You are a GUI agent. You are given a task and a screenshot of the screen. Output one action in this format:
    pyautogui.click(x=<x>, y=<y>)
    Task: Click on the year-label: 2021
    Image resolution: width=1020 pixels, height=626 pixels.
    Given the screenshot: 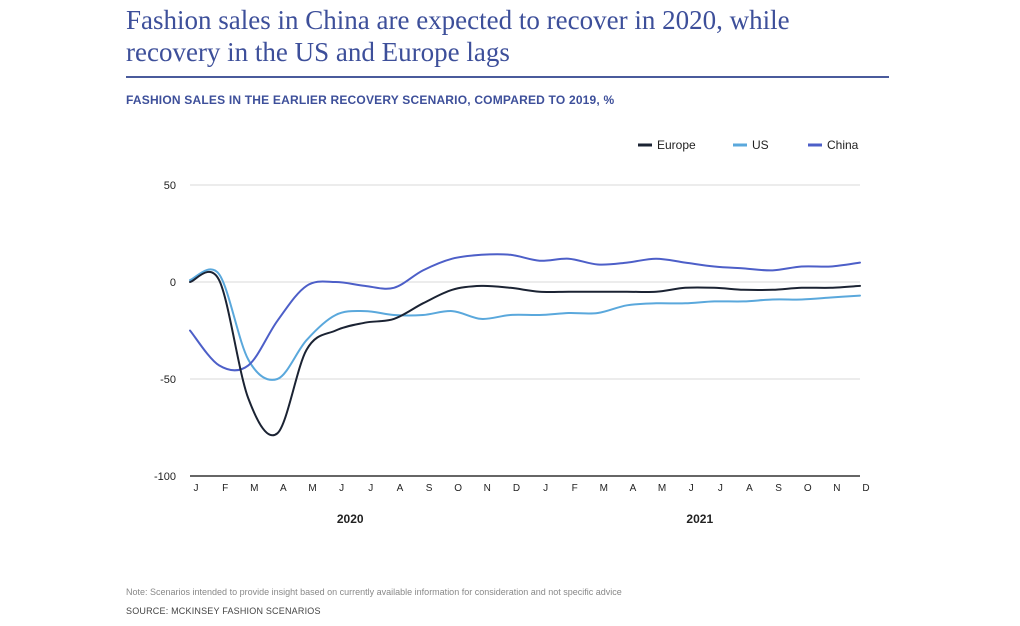 What is the action you would take?
    pyautogui.click(x=699, y=519)
    